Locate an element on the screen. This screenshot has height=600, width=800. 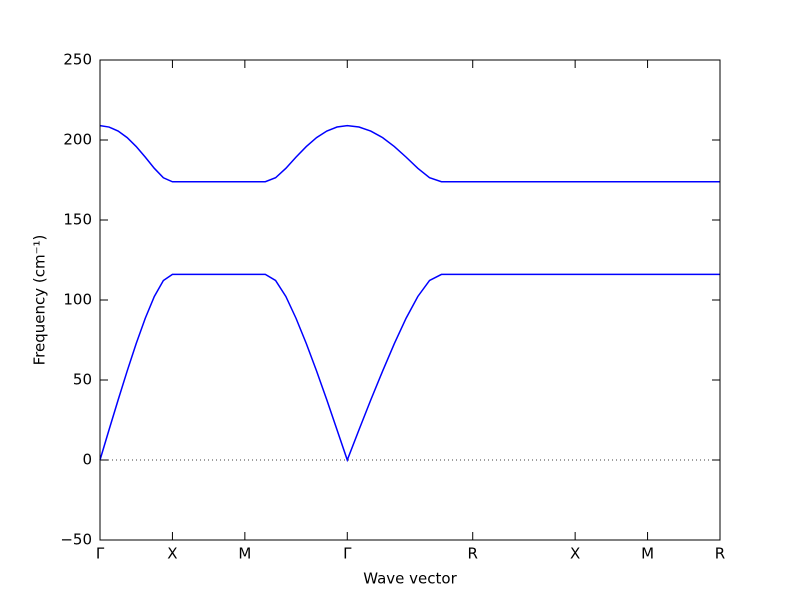
y-tick-label: 150 is located at coordinates (77, 220).